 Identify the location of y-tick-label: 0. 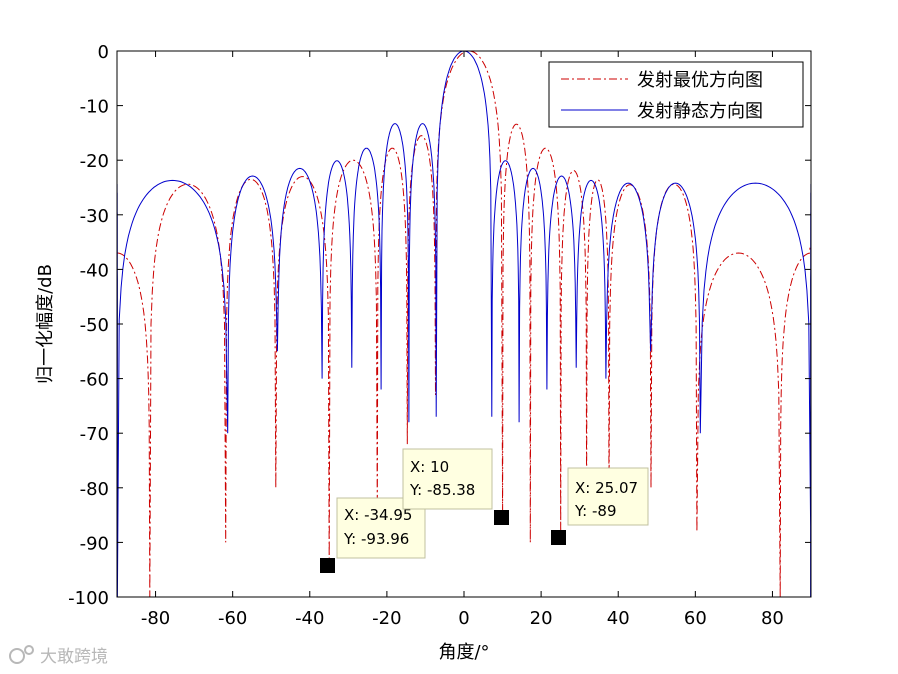
(103, 52).